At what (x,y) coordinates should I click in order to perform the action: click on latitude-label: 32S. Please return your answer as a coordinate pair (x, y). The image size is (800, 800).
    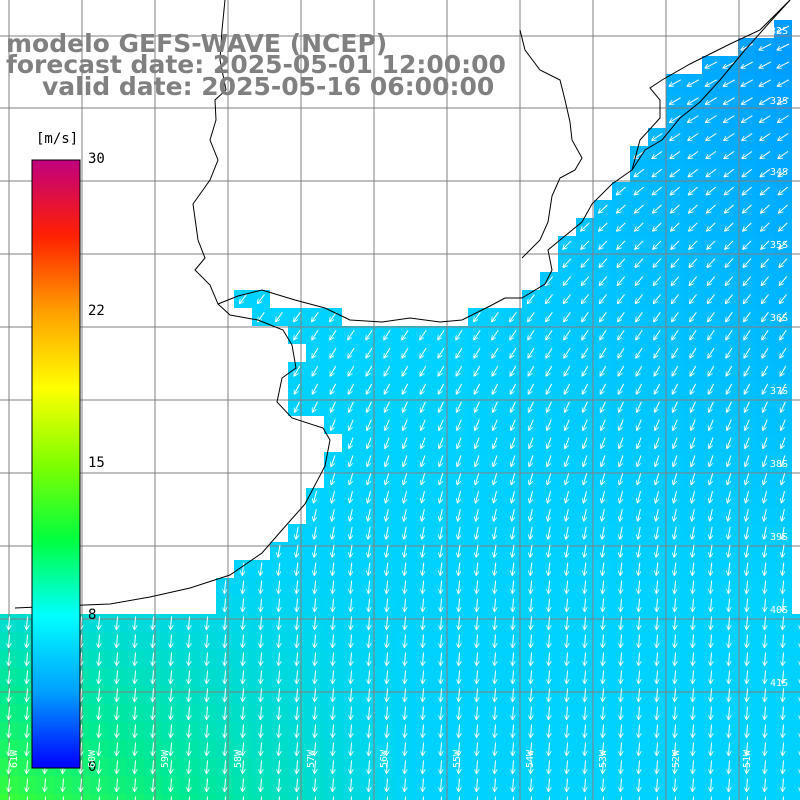
    Looking at the image, I should click on (779, 31).